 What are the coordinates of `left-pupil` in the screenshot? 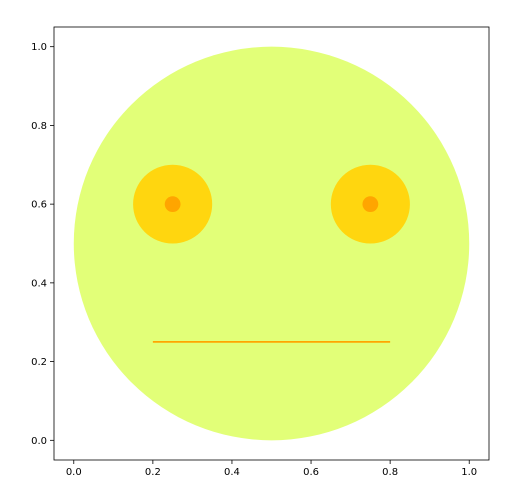 It's located at (172, 204).